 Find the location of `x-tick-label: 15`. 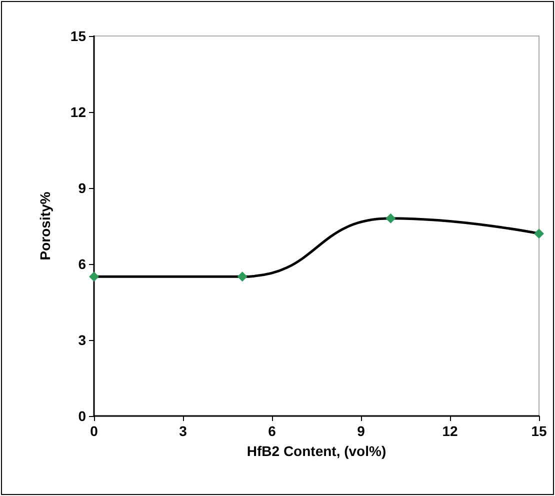

x-tick-label: 15 is located at coordinates (539, 431).